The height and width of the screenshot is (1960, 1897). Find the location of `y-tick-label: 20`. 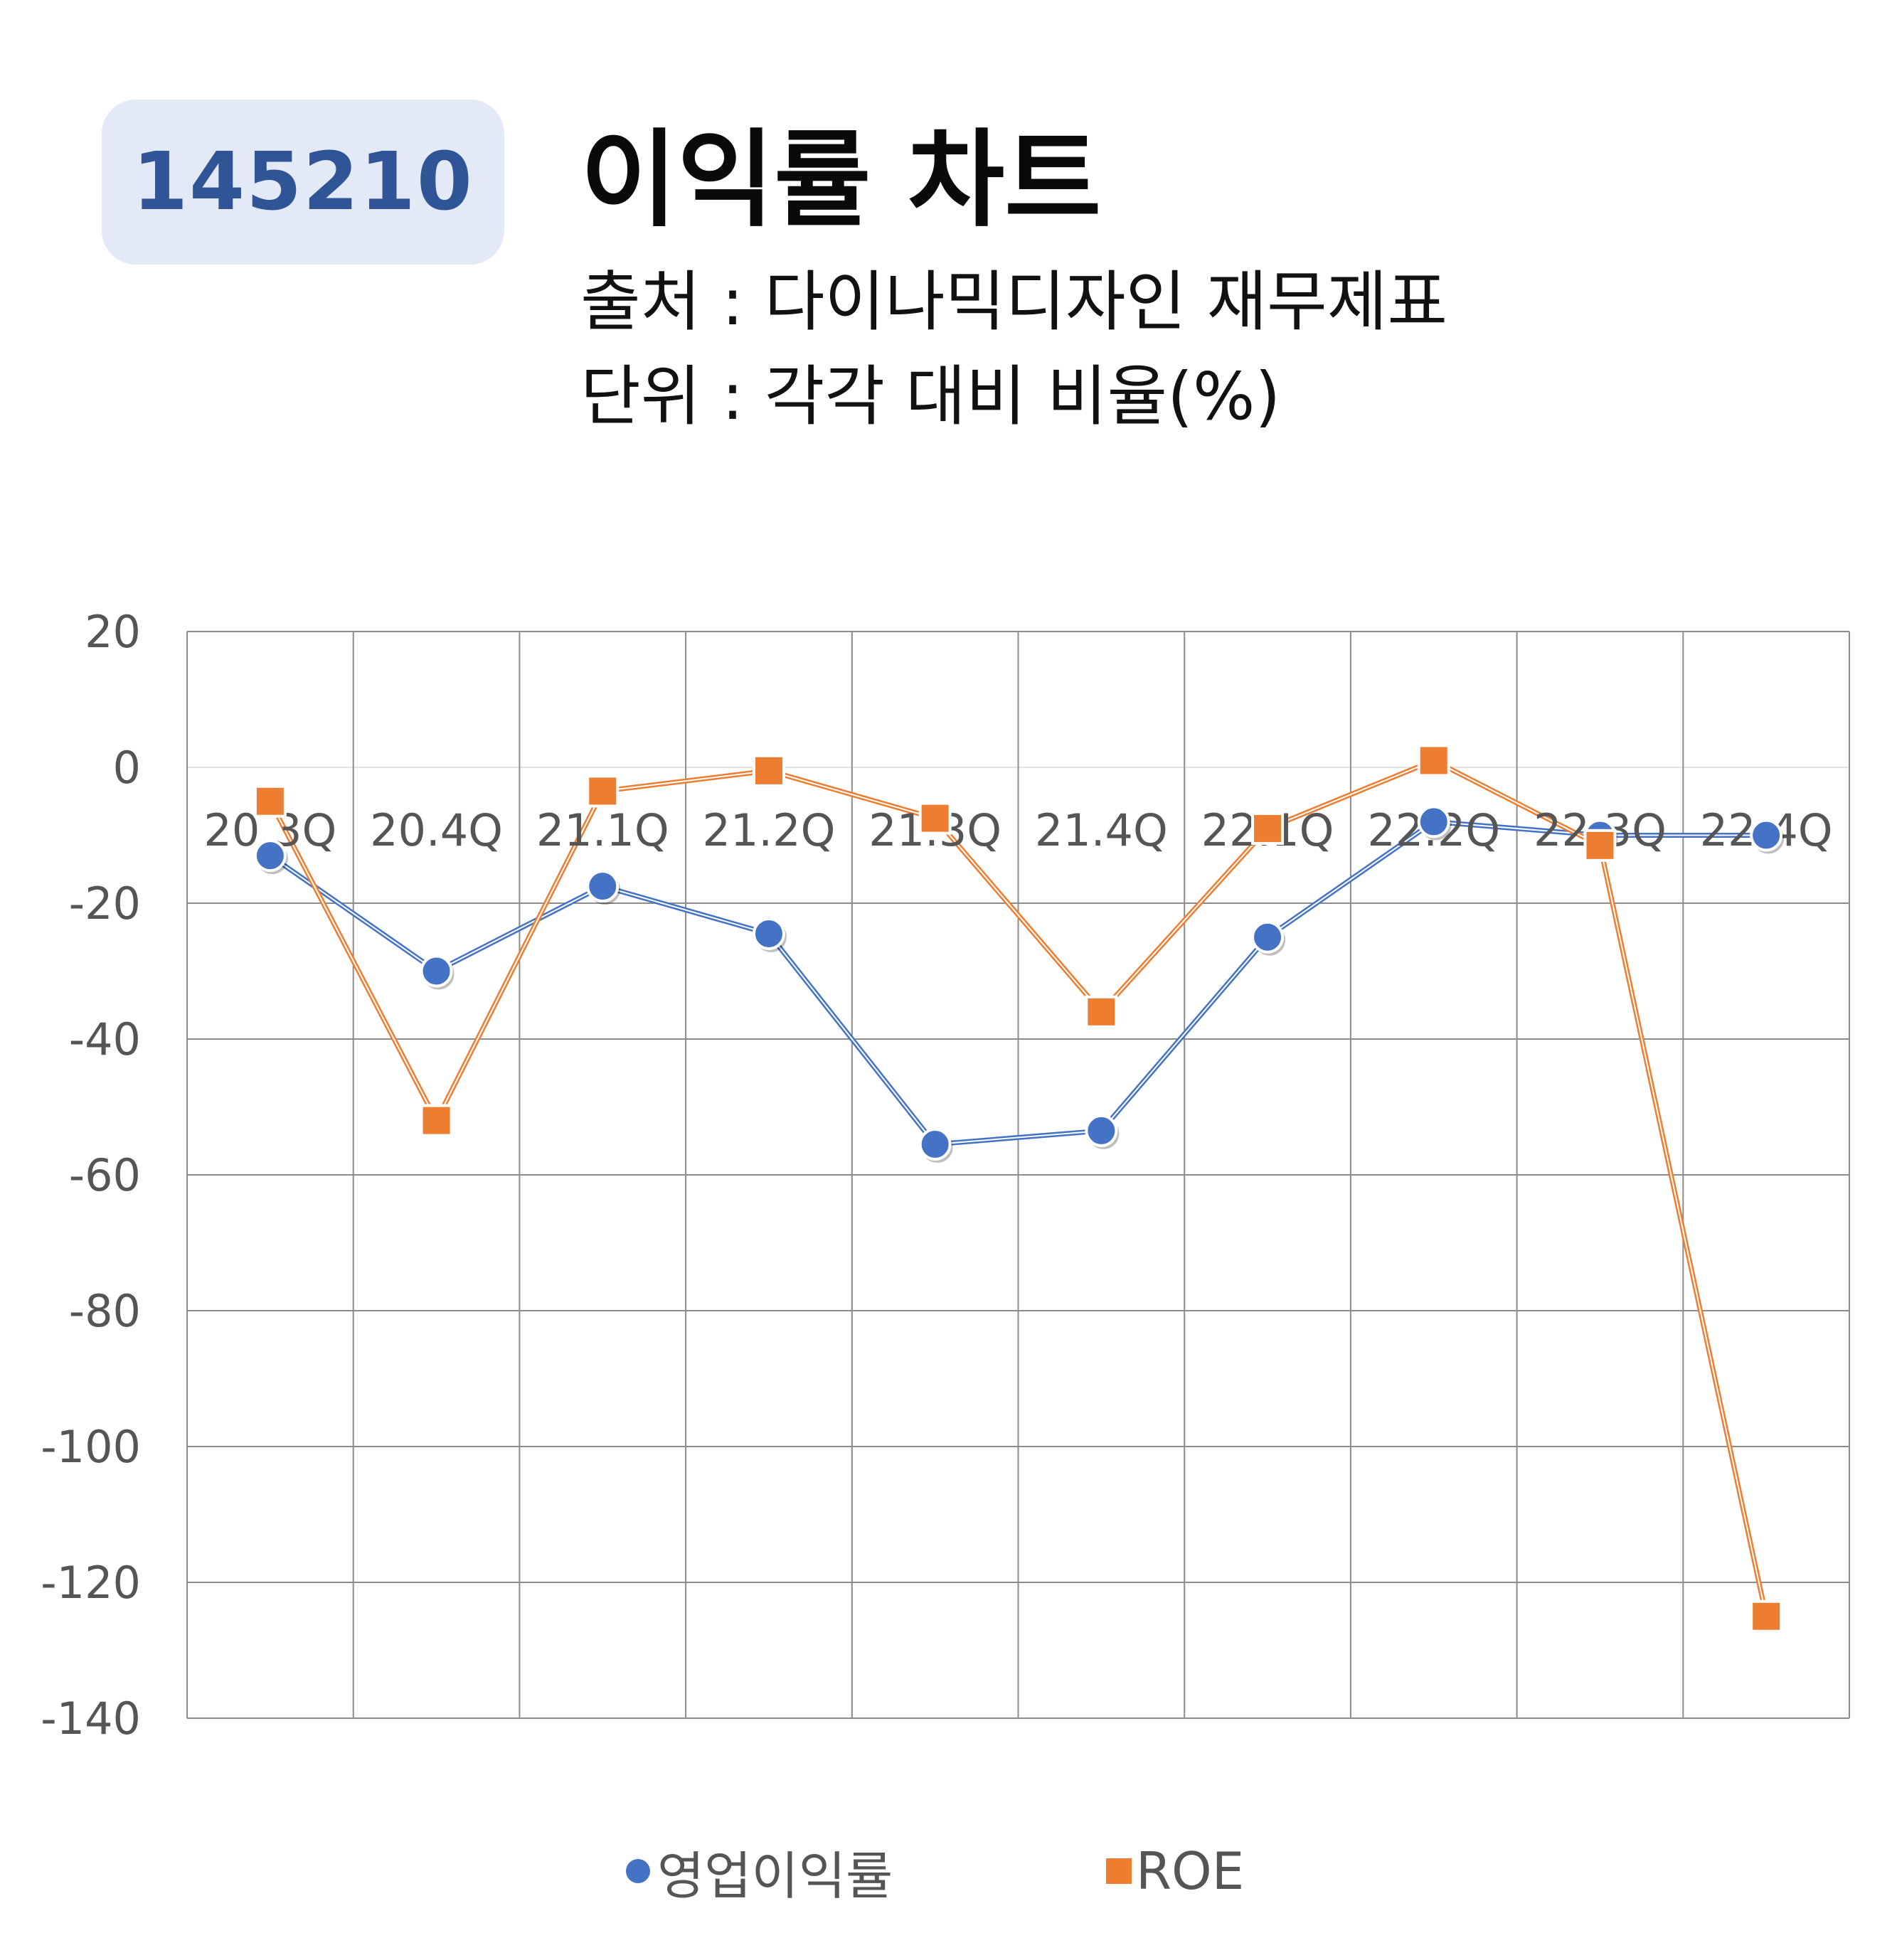

y-tick-label: 20 is located at coordinates (113, 632).